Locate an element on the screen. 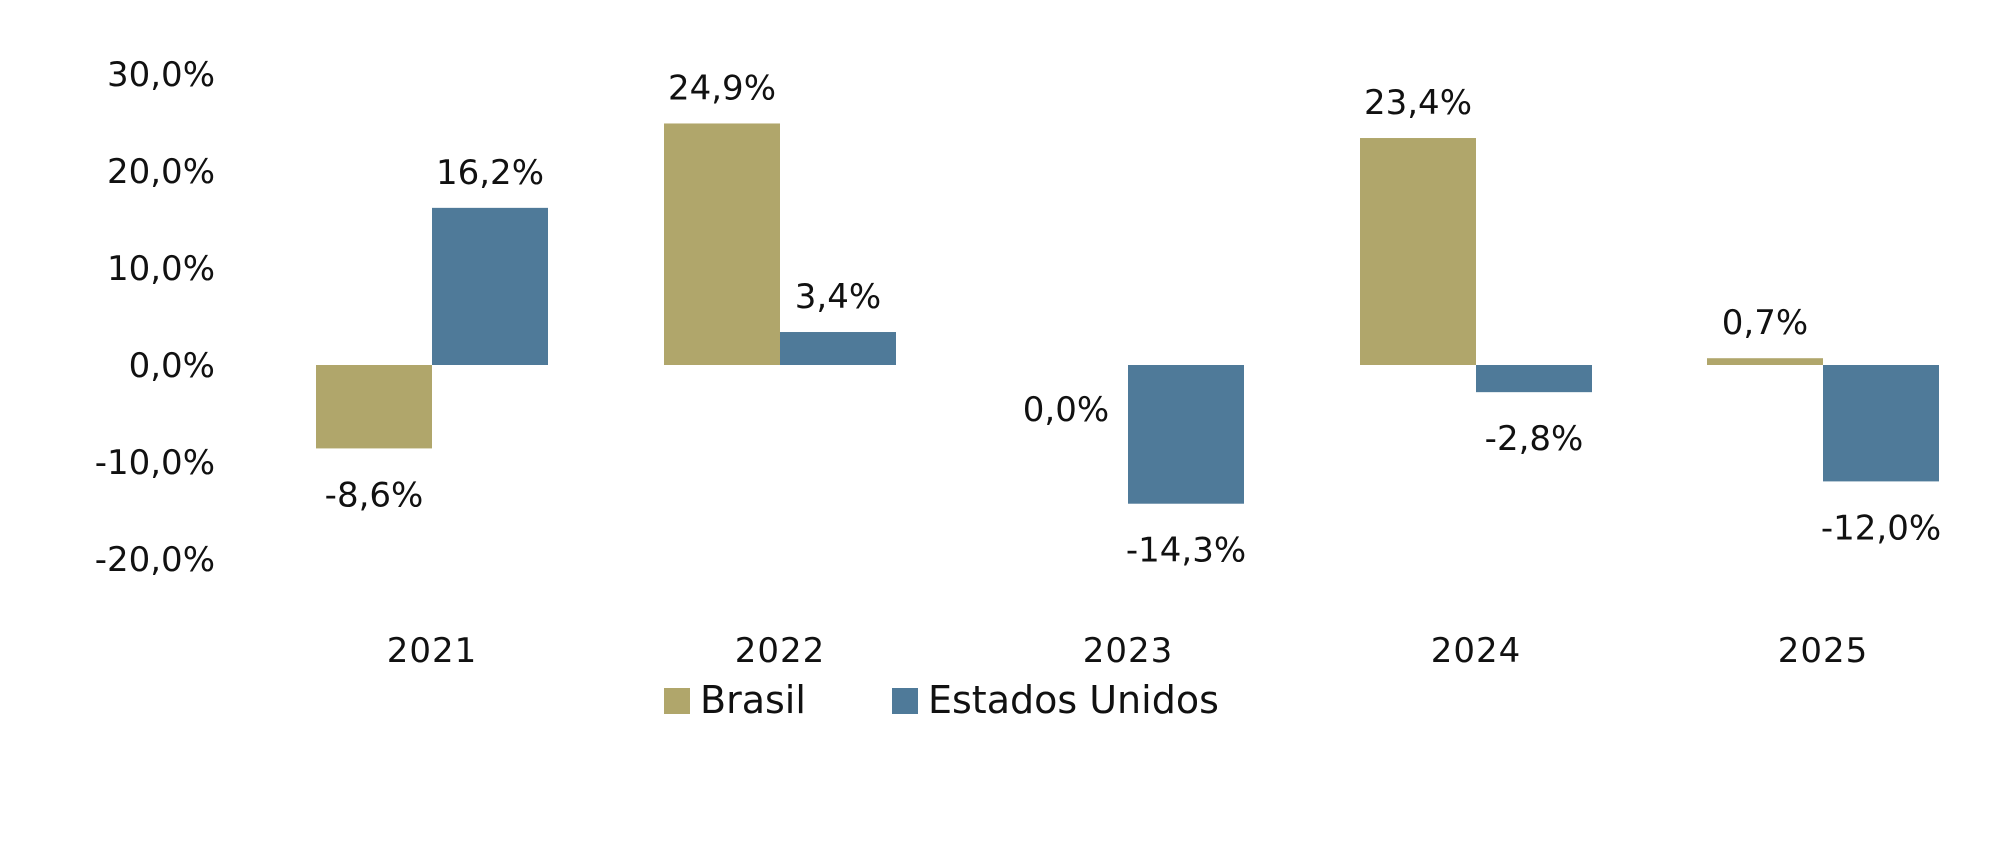 The image size is (1992, 855). bar-estados-unidos-2025 is located at coordinates (1881, 423).